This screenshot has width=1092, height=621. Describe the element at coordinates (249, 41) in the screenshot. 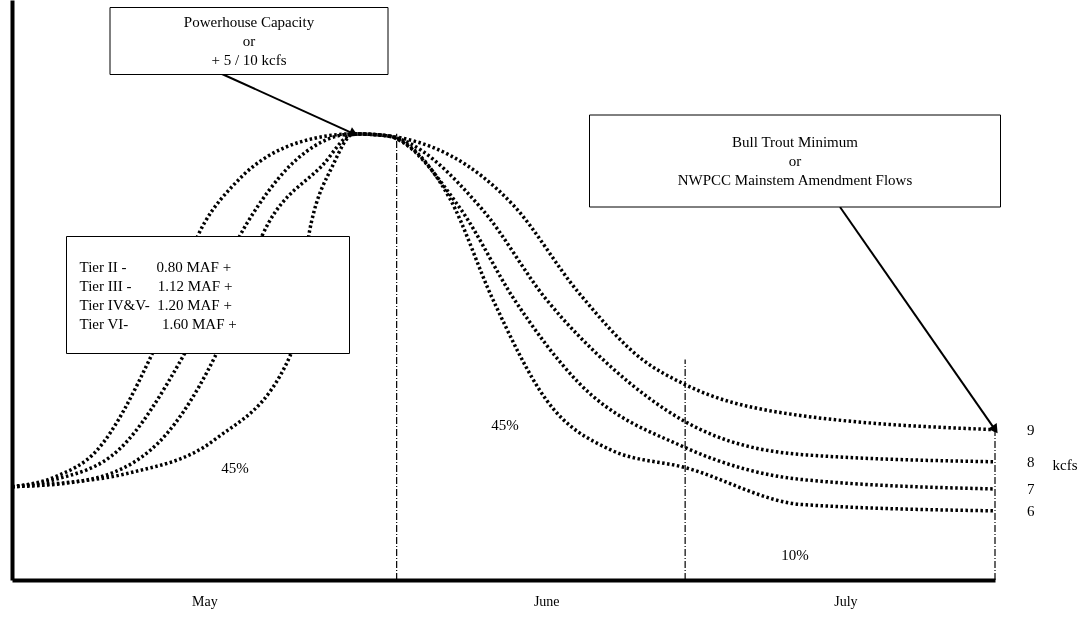

I see `annotation: Powerhouse Capacity or + 5 / 10 kcfs` at that location.